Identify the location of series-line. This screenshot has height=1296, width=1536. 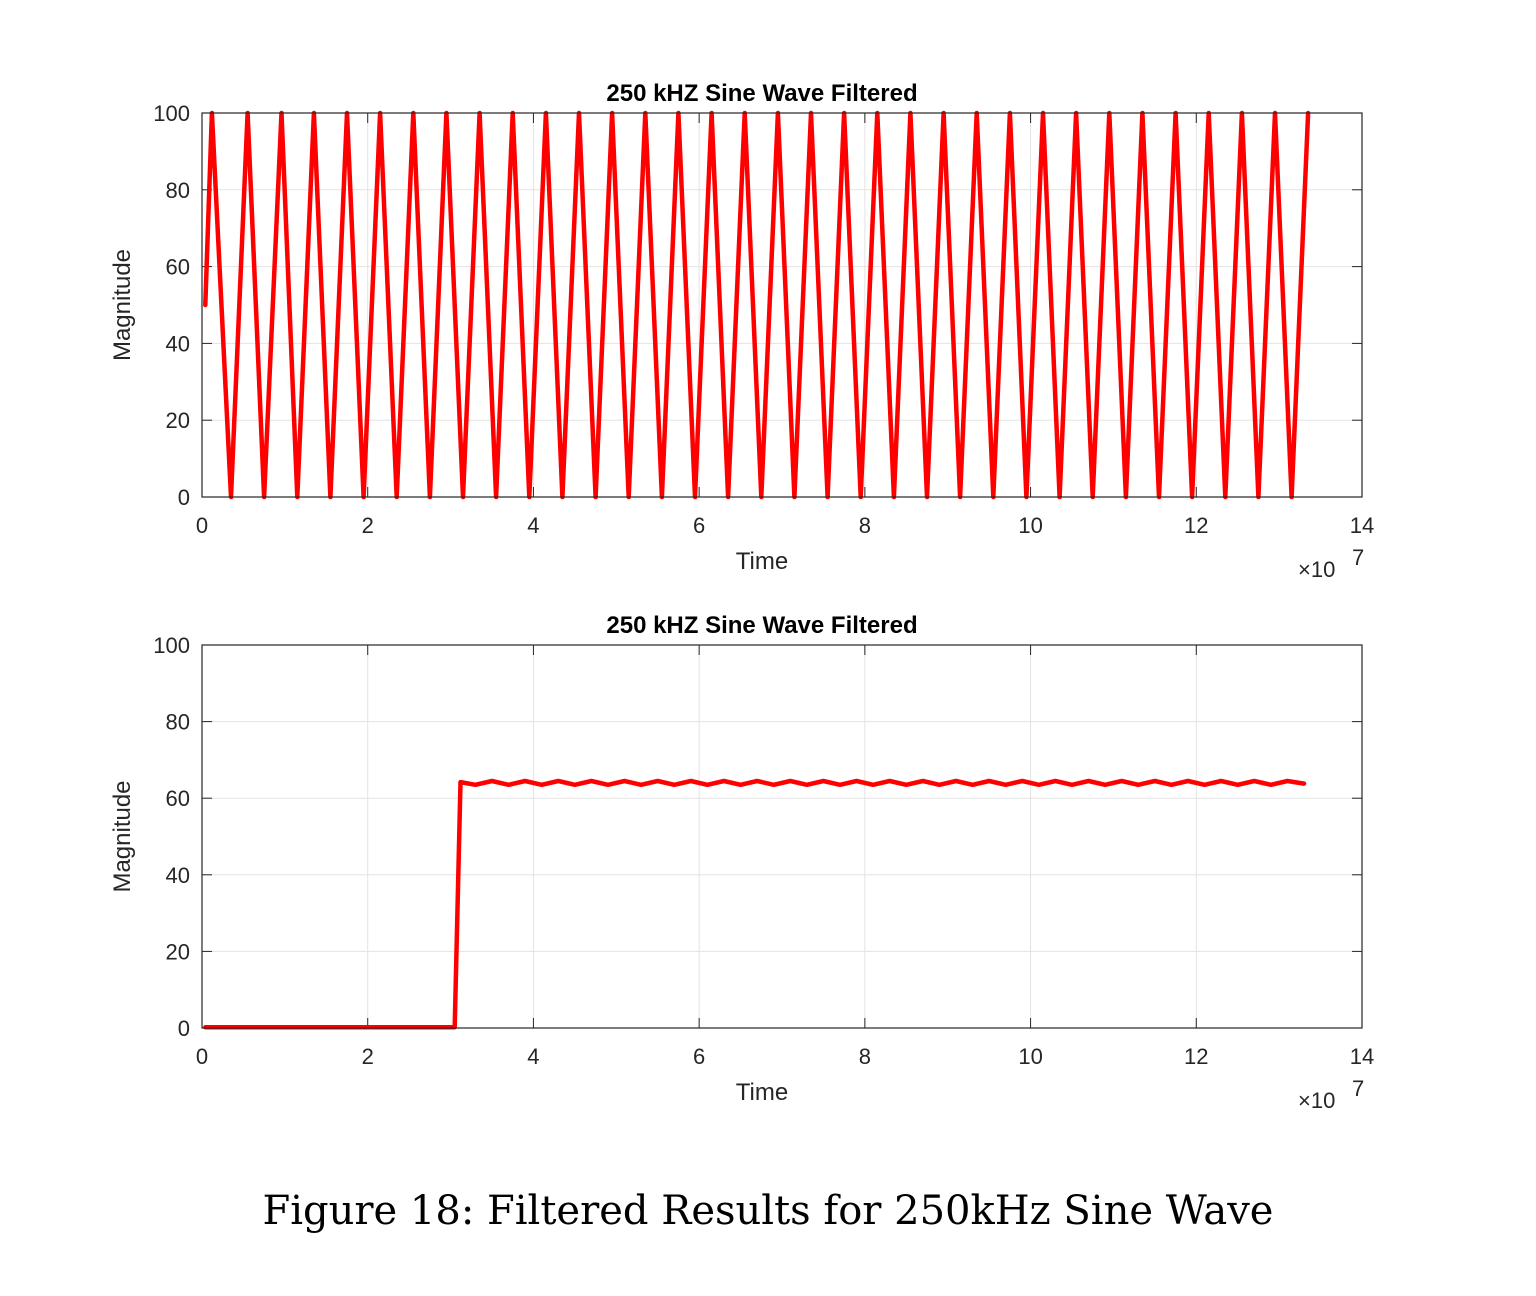
(755, 904).